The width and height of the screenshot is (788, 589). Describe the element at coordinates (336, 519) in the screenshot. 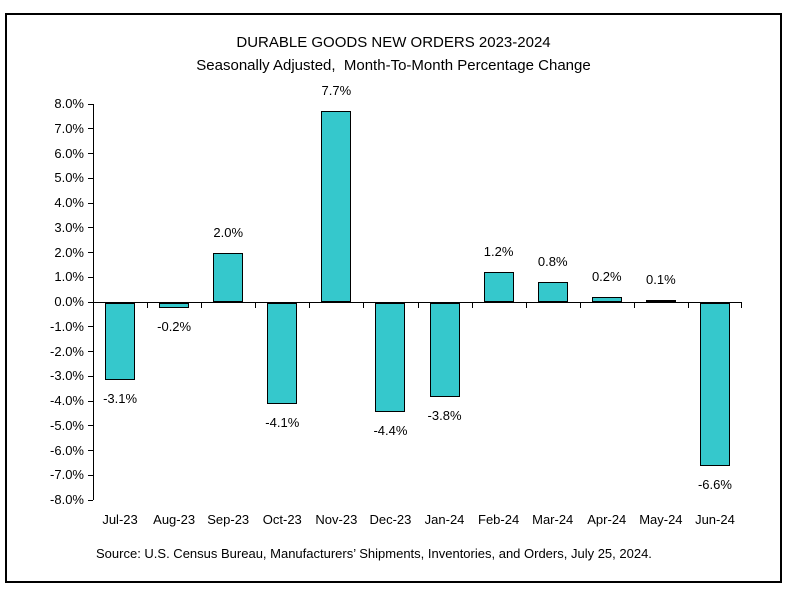

I see `x-axis-category-label: Nov-23` at that location.